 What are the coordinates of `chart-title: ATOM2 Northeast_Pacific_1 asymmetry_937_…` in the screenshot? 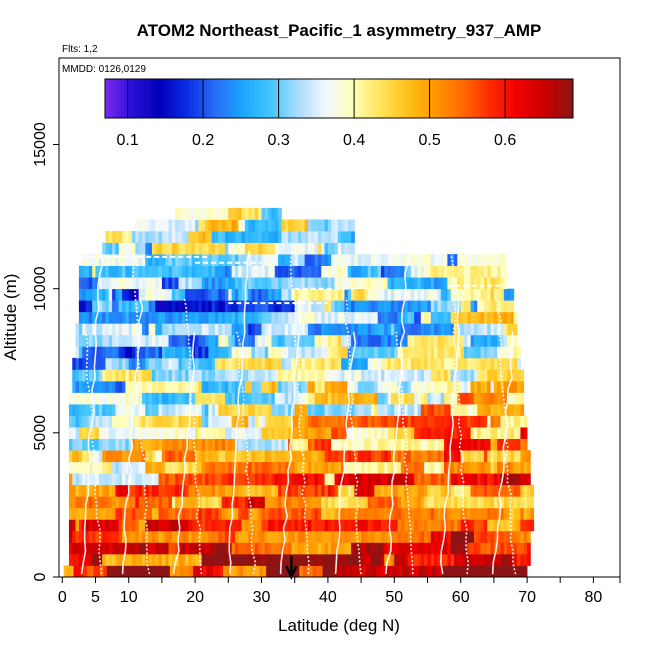 It's located at (339, 30).